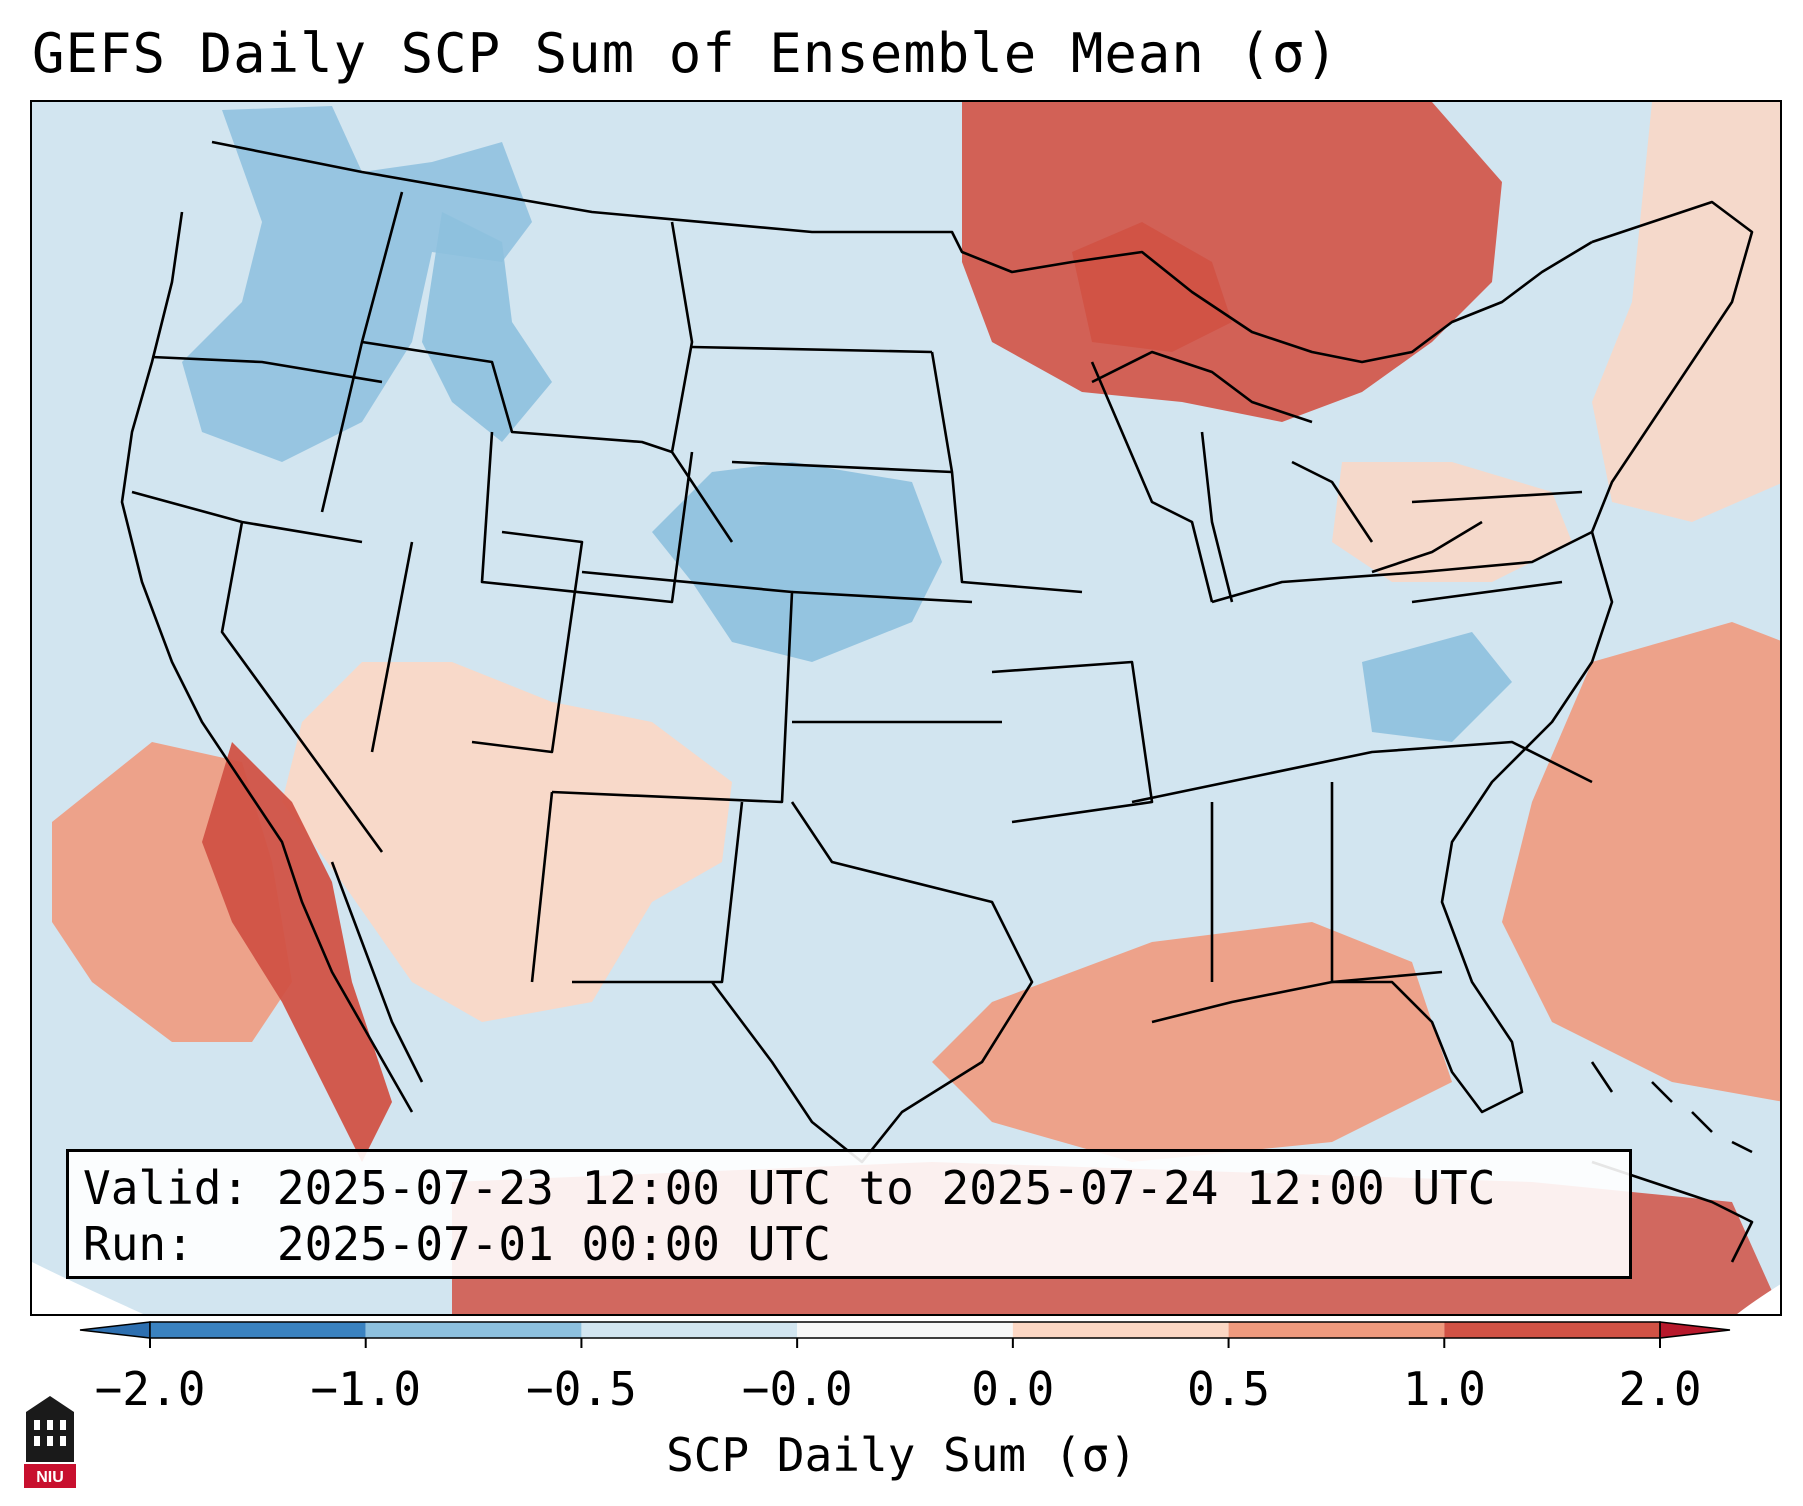  I want to click on state-line-ne-ks, so click(882, 597).